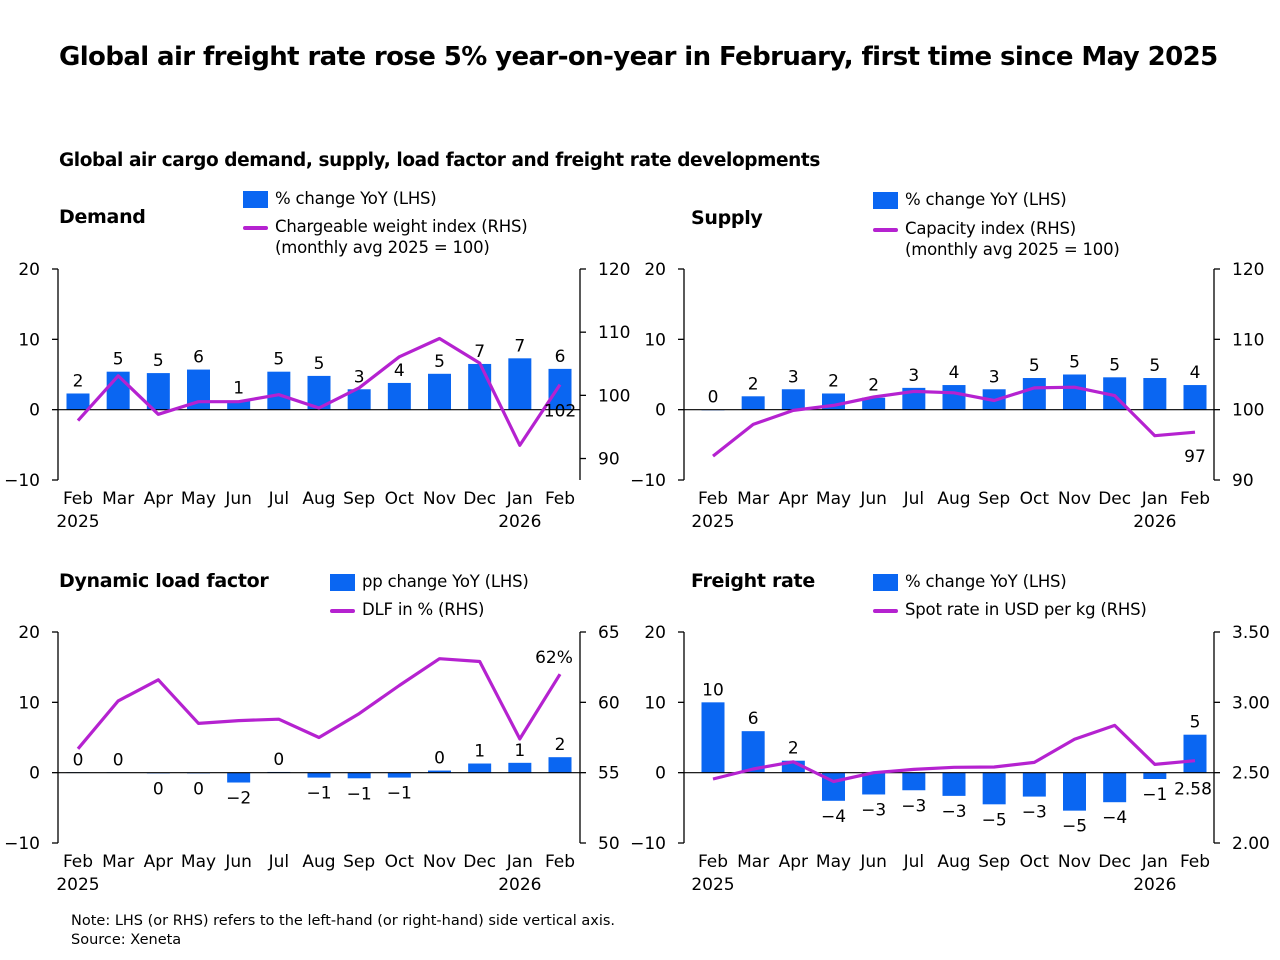 This screenshot has width=1280, height=960. Describe the element at coordinates (1114, 365) in the screenshot. I see `bar-data-label: 5` at that location.